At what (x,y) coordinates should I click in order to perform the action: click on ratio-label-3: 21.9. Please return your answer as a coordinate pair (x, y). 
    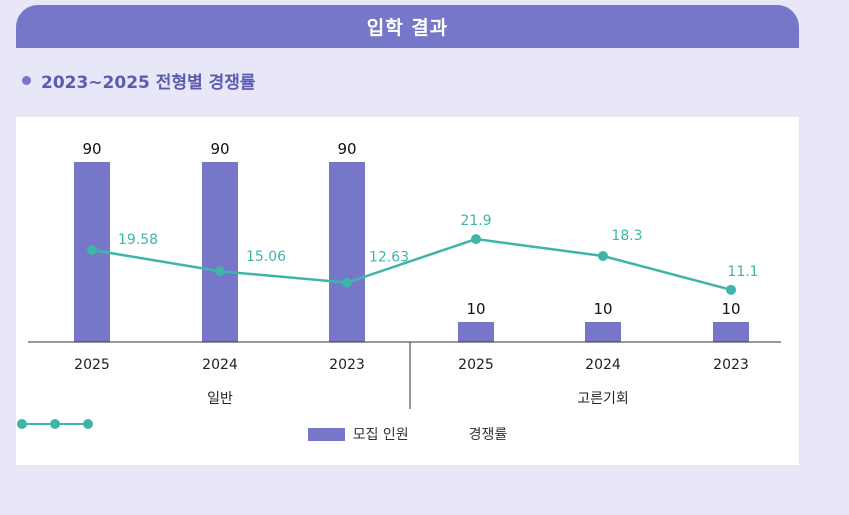
    Looking at the image, I should click on (475, 221).